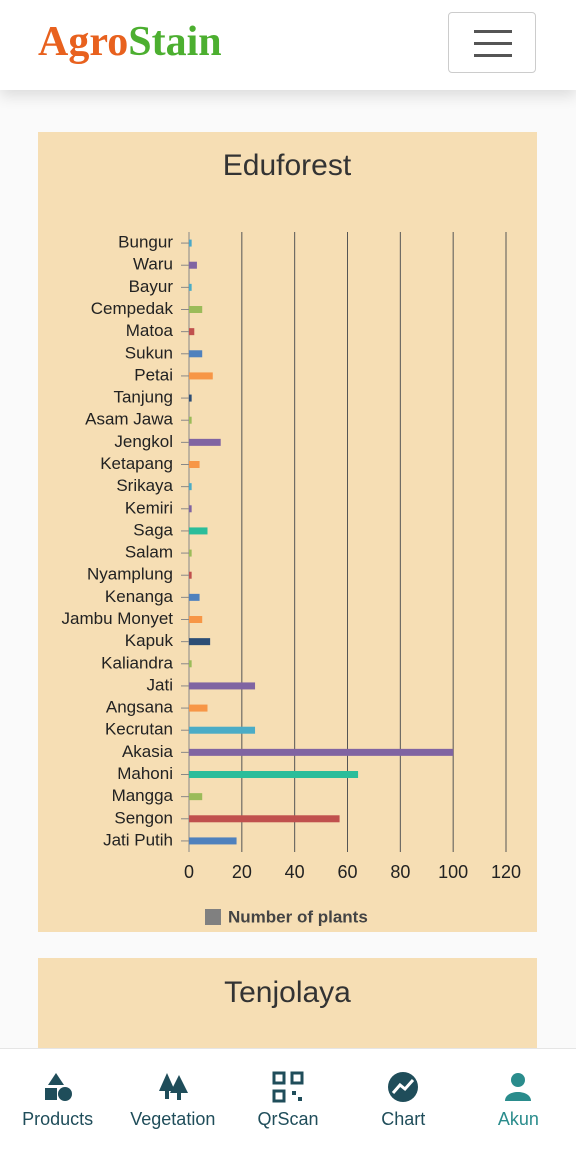 This screenshot has width=576, height=1161. Describe the element at coordinates (130, 574) in the screenshot. I see `y-tick-label: Nyamplung` at that location.